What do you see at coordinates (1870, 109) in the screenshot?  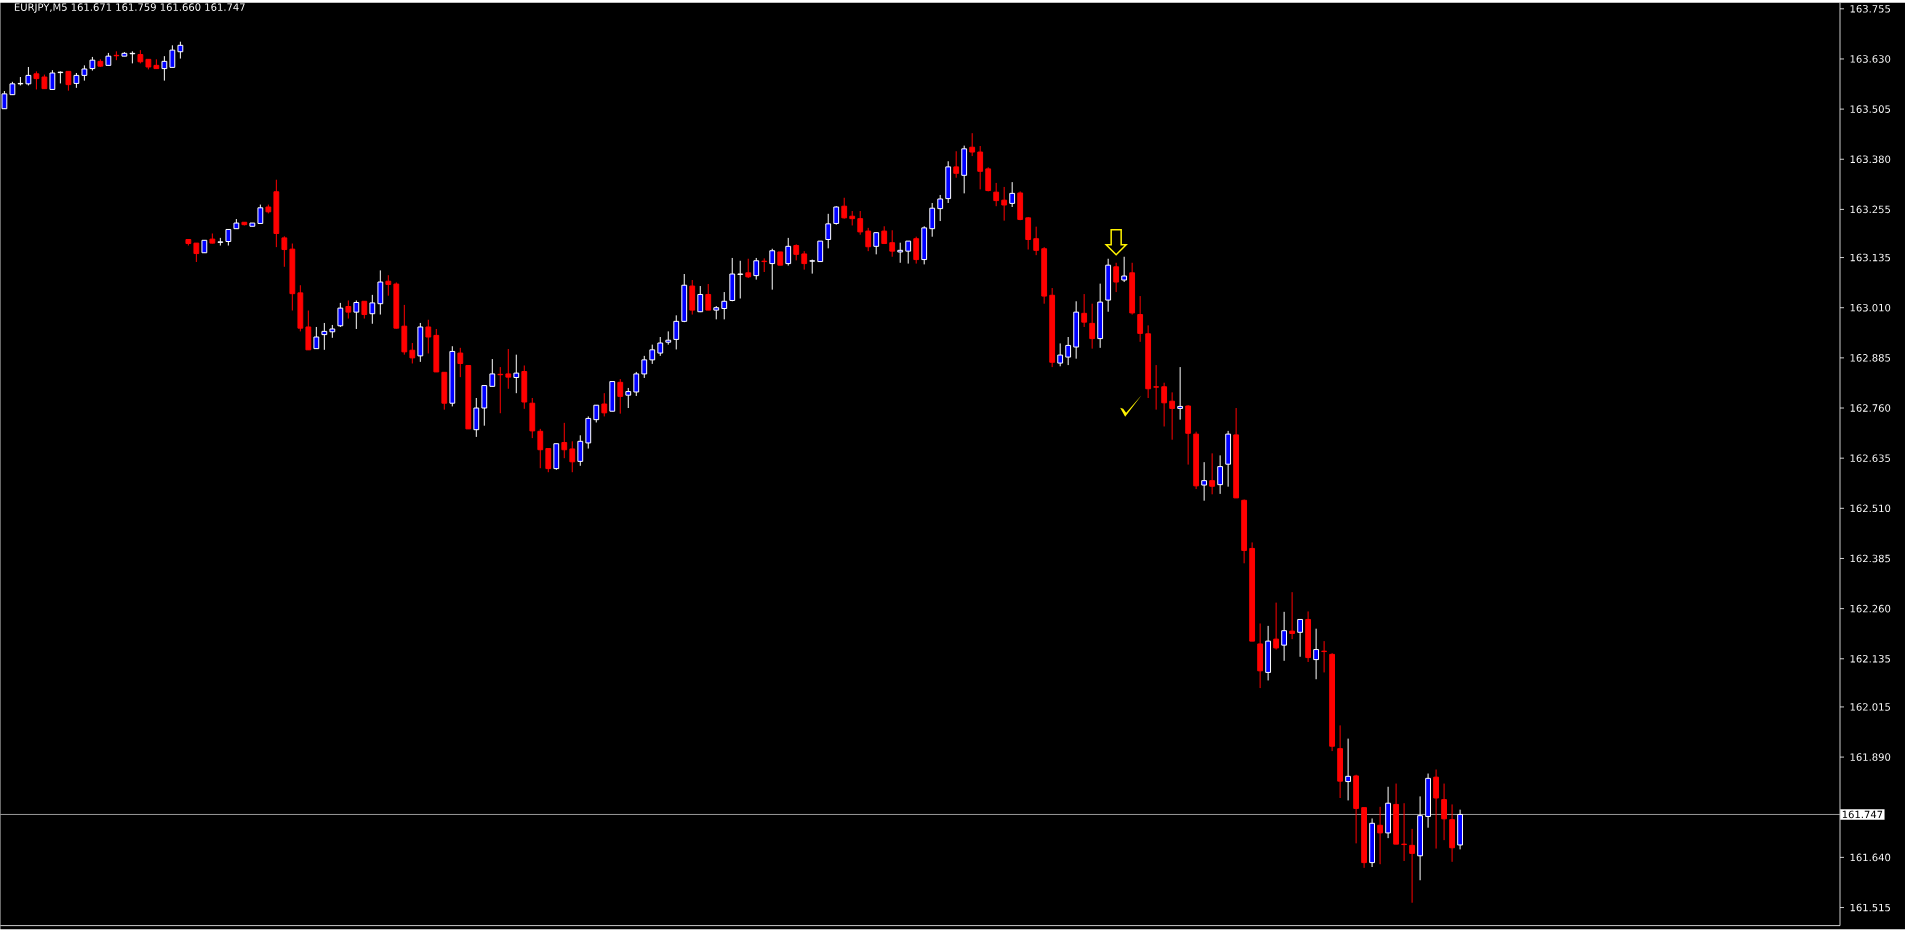 I see `y-tick-label: 163.505` at bounding box center [1870, 109].